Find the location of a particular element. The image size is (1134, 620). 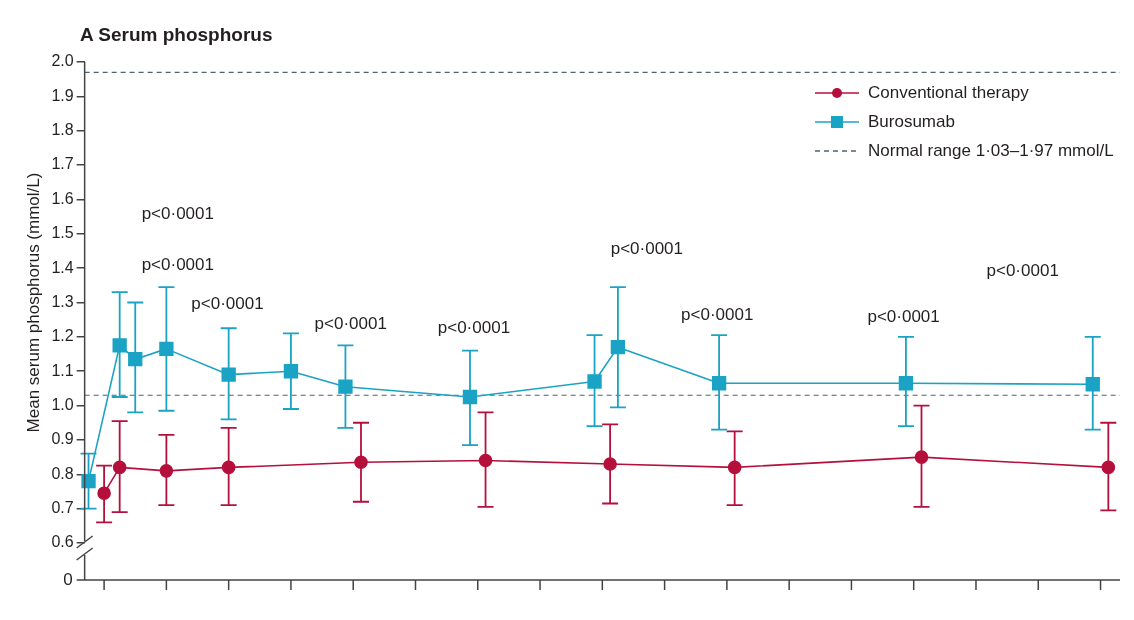

y-tick-label: 1.3 is located at coordinates (62, 301).